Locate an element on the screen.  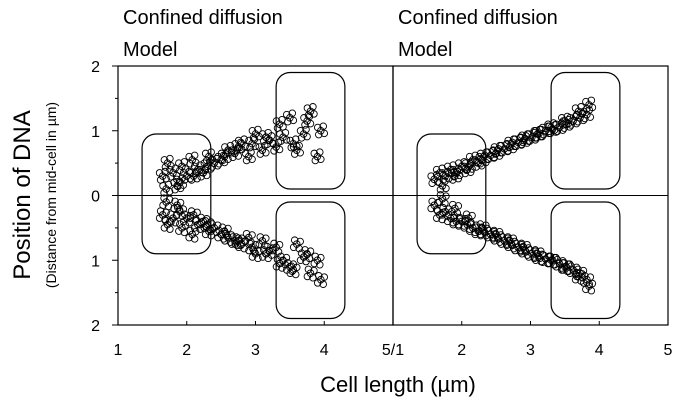
x-axis-label: Cell length (µm) is located at coordinates (398, 384).